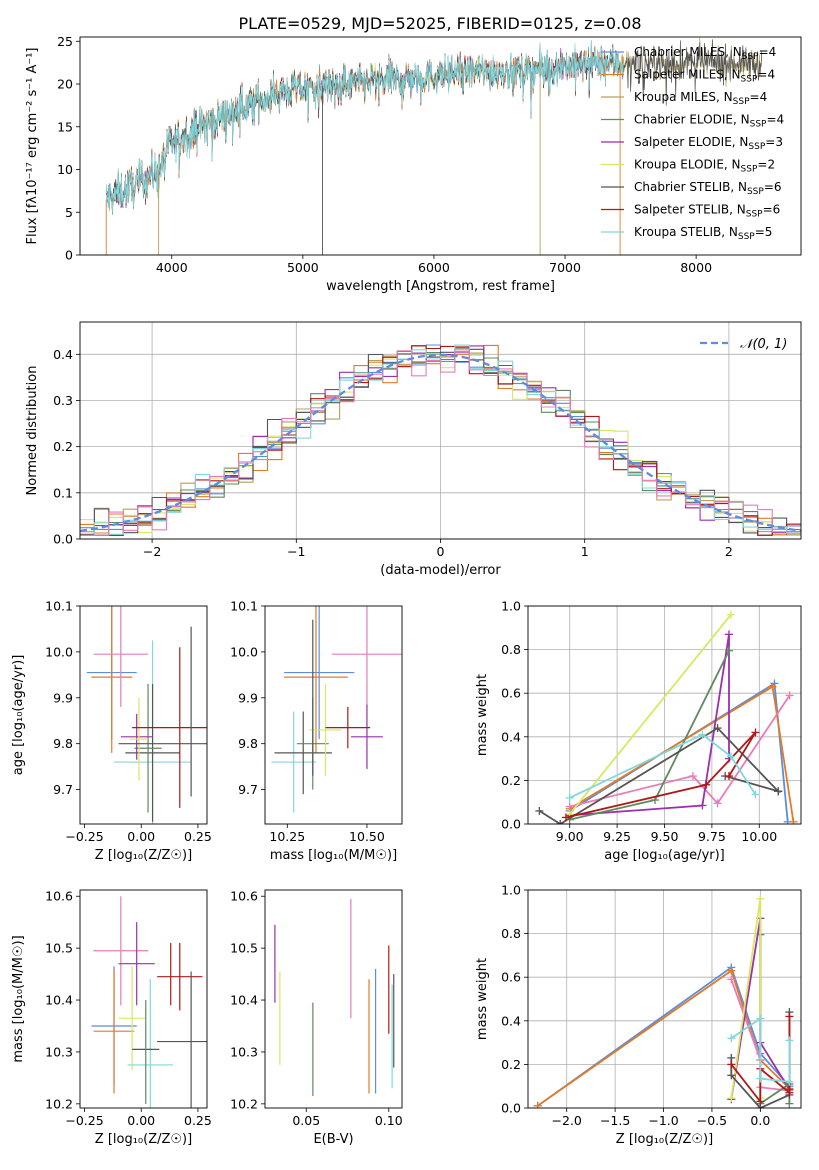  Describe the element at coordinates (152, 551) in the screenshot. I see `x-tick-label: −2` at that location.